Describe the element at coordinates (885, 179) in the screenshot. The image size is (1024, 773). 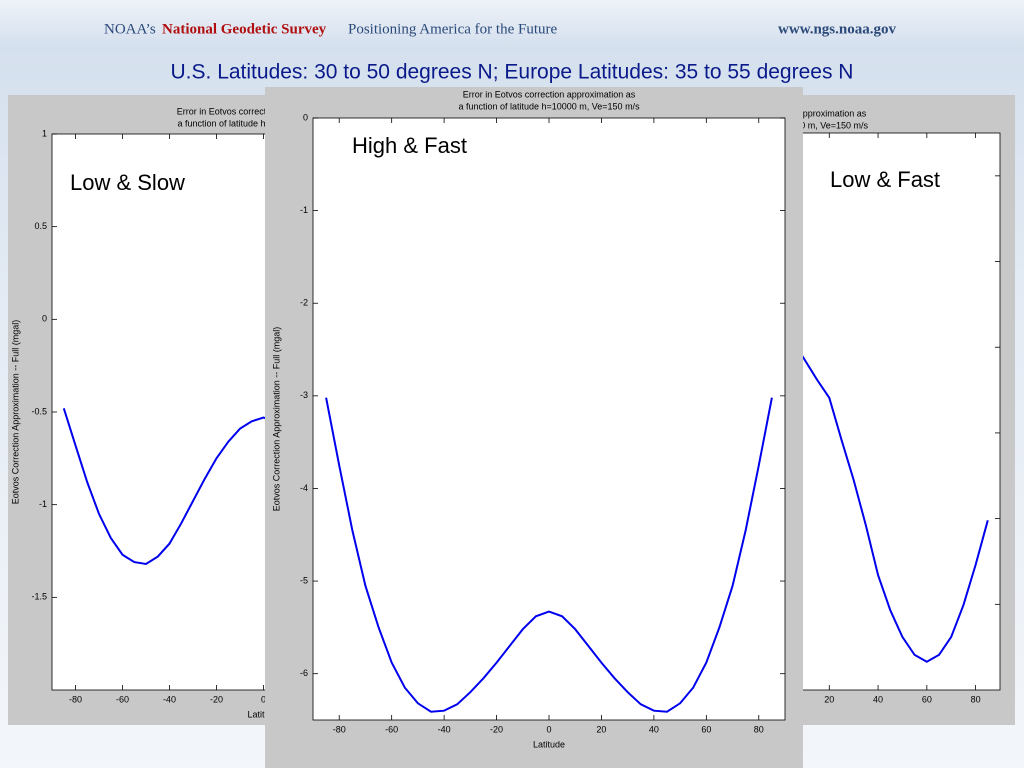
I see `annotation: Low & Fast` at that location.